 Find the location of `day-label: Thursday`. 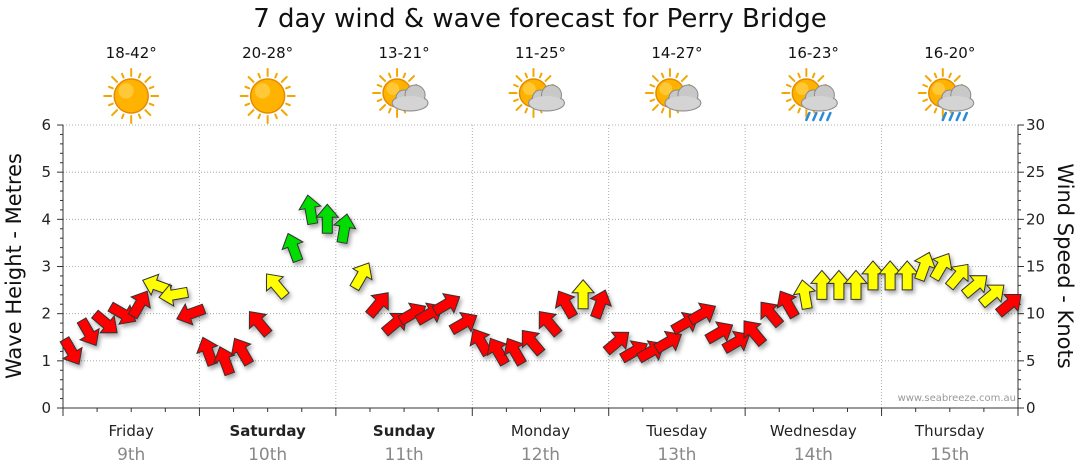

day-label: Thursday is located at coordinates (949, 431).